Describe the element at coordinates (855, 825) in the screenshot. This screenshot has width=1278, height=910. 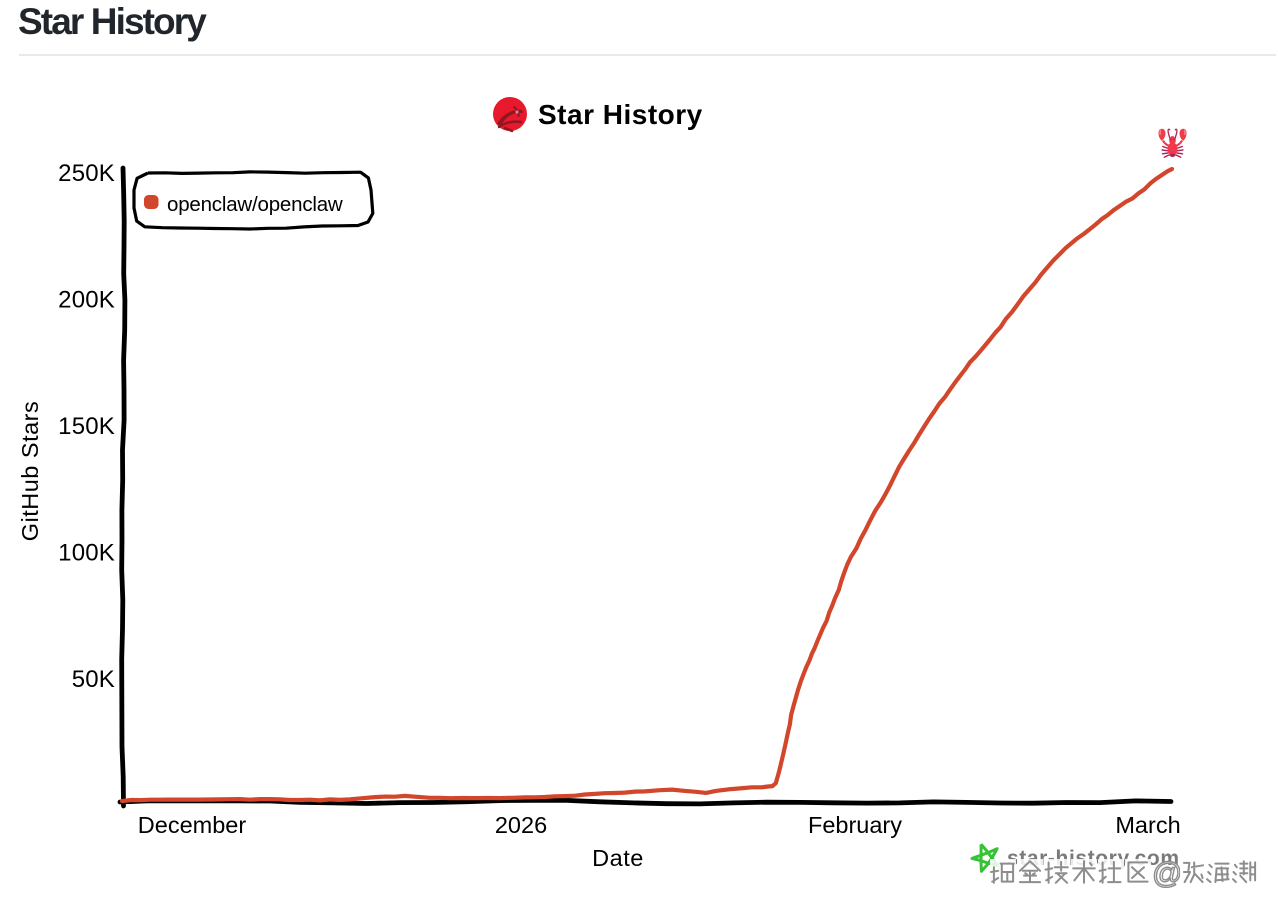
I see `svg-text: February` at that location.